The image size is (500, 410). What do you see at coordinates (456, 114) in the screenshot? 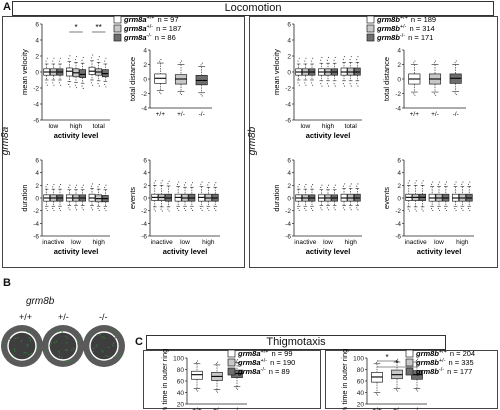
I see `x-tick-label: -/-` at bounding box center [456, 114].